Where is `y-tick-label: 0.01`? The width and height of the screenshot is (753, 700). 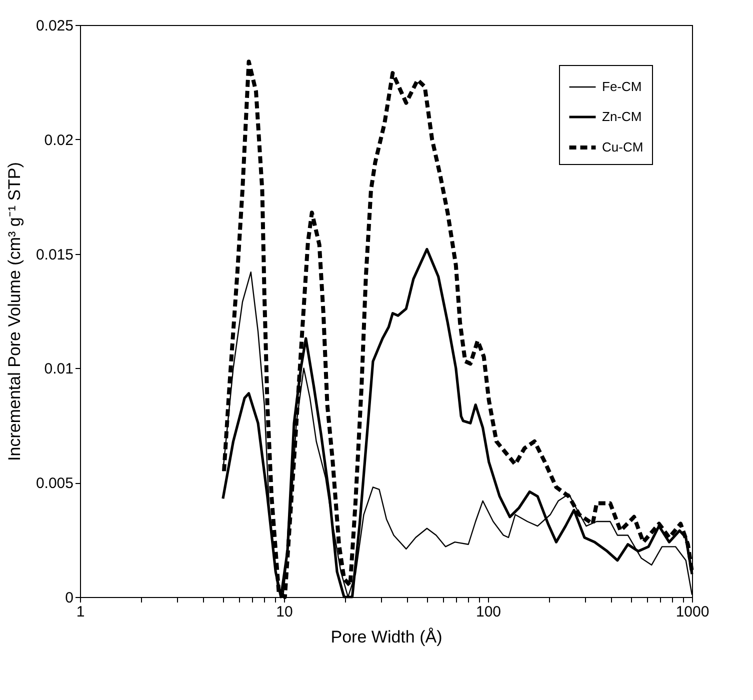
y-tick-label: 0.01 is located at coordinates (59, 369).